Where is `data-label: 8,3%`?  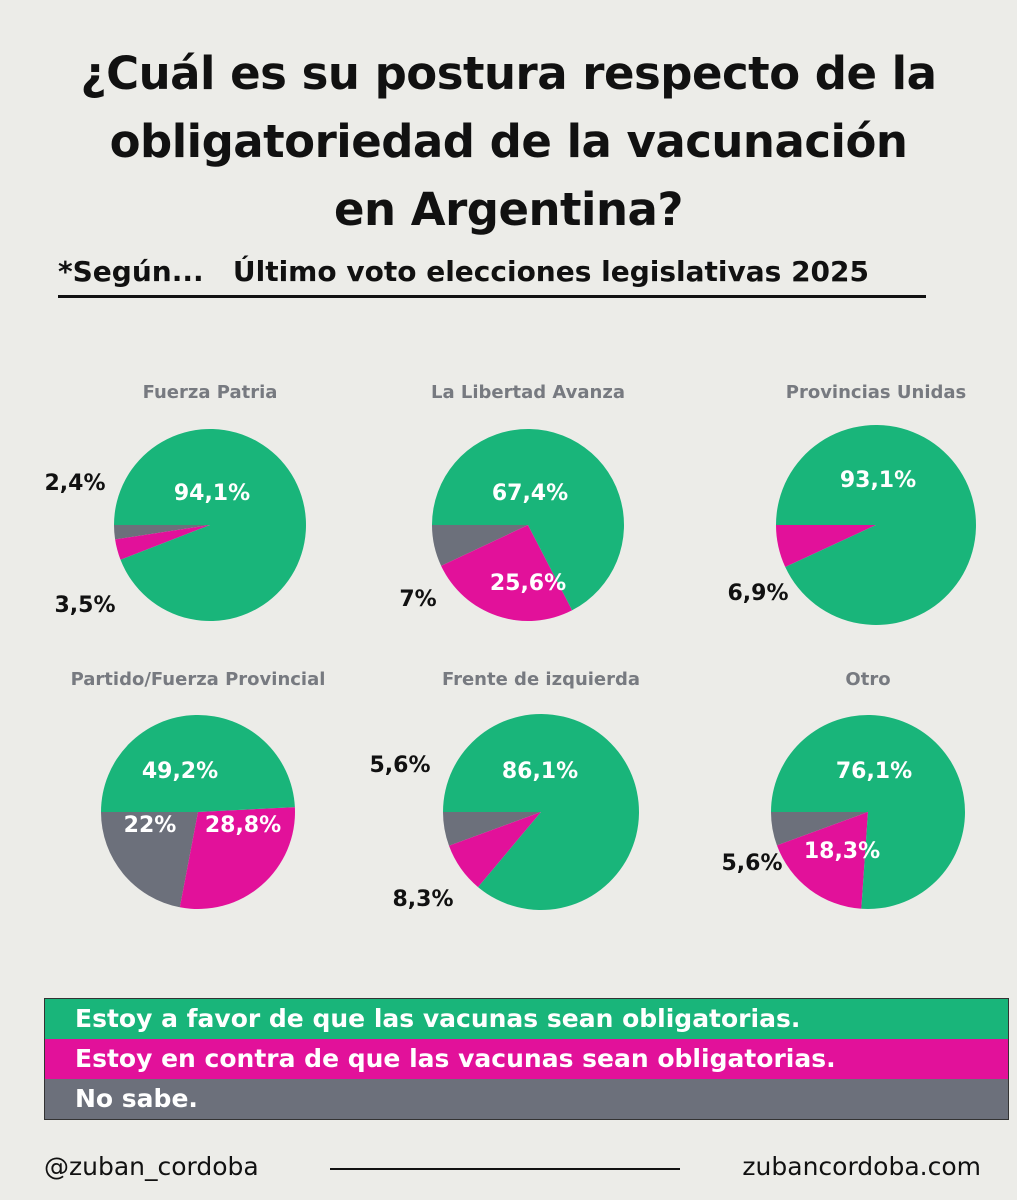
data-label: 8,3% is located at coordinates (422, 899).